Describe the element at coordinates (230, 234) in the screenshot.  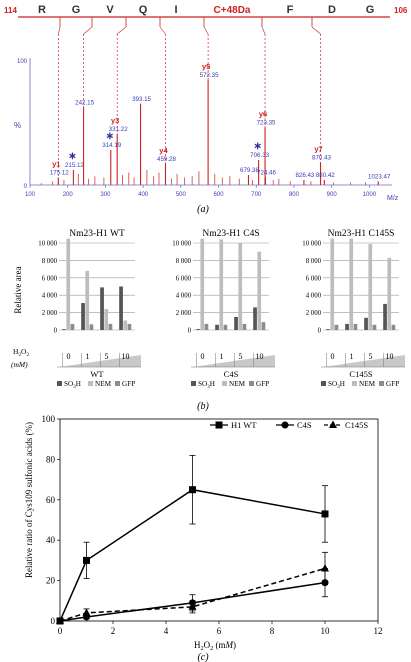
I see `bar-chart-title: Nm23-H1 C4S` at that location.